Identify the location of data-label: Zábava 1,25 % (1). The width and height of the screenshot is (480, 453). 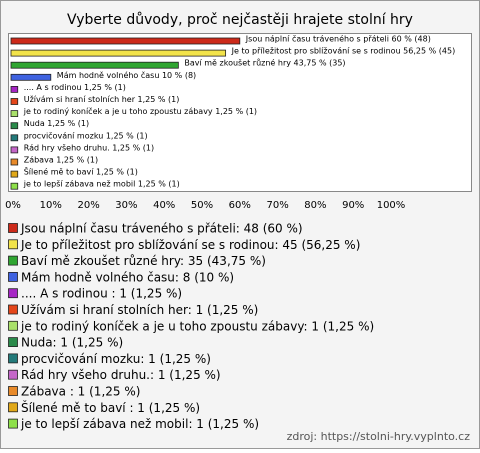
(61, 160).